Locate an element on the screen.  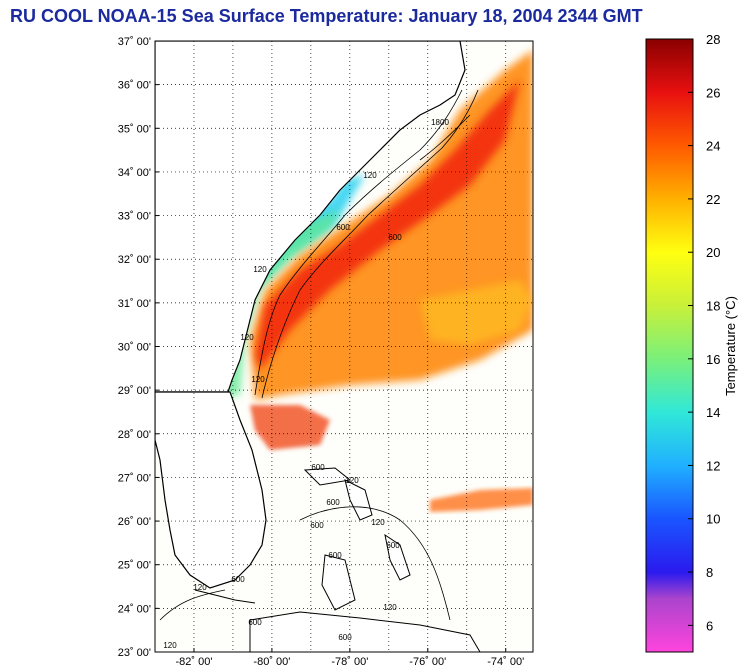
lat-tick-label: 33˚ 00' is located at coordinates (134, 217).